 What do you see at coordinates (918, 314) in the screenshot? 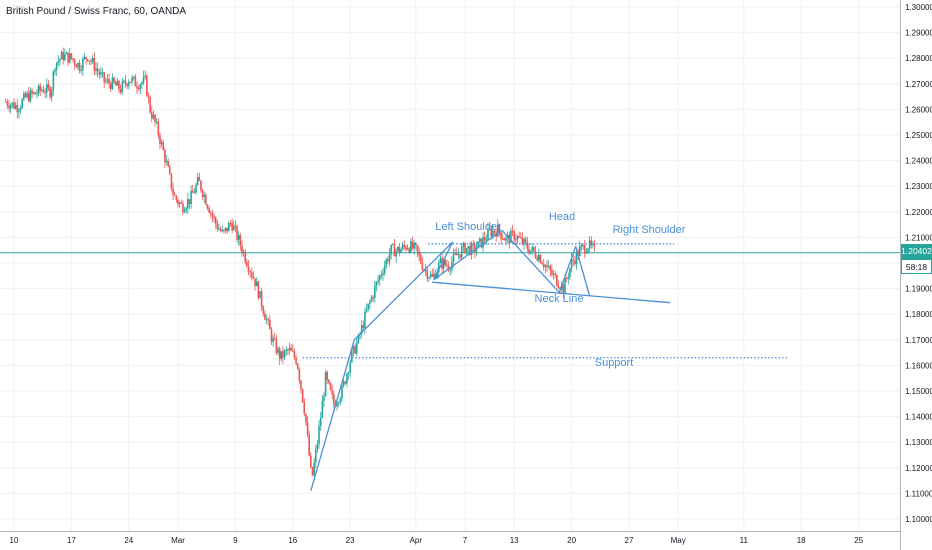
I see `y-tick-label: 1.18000` at bounding box center [918, 314].